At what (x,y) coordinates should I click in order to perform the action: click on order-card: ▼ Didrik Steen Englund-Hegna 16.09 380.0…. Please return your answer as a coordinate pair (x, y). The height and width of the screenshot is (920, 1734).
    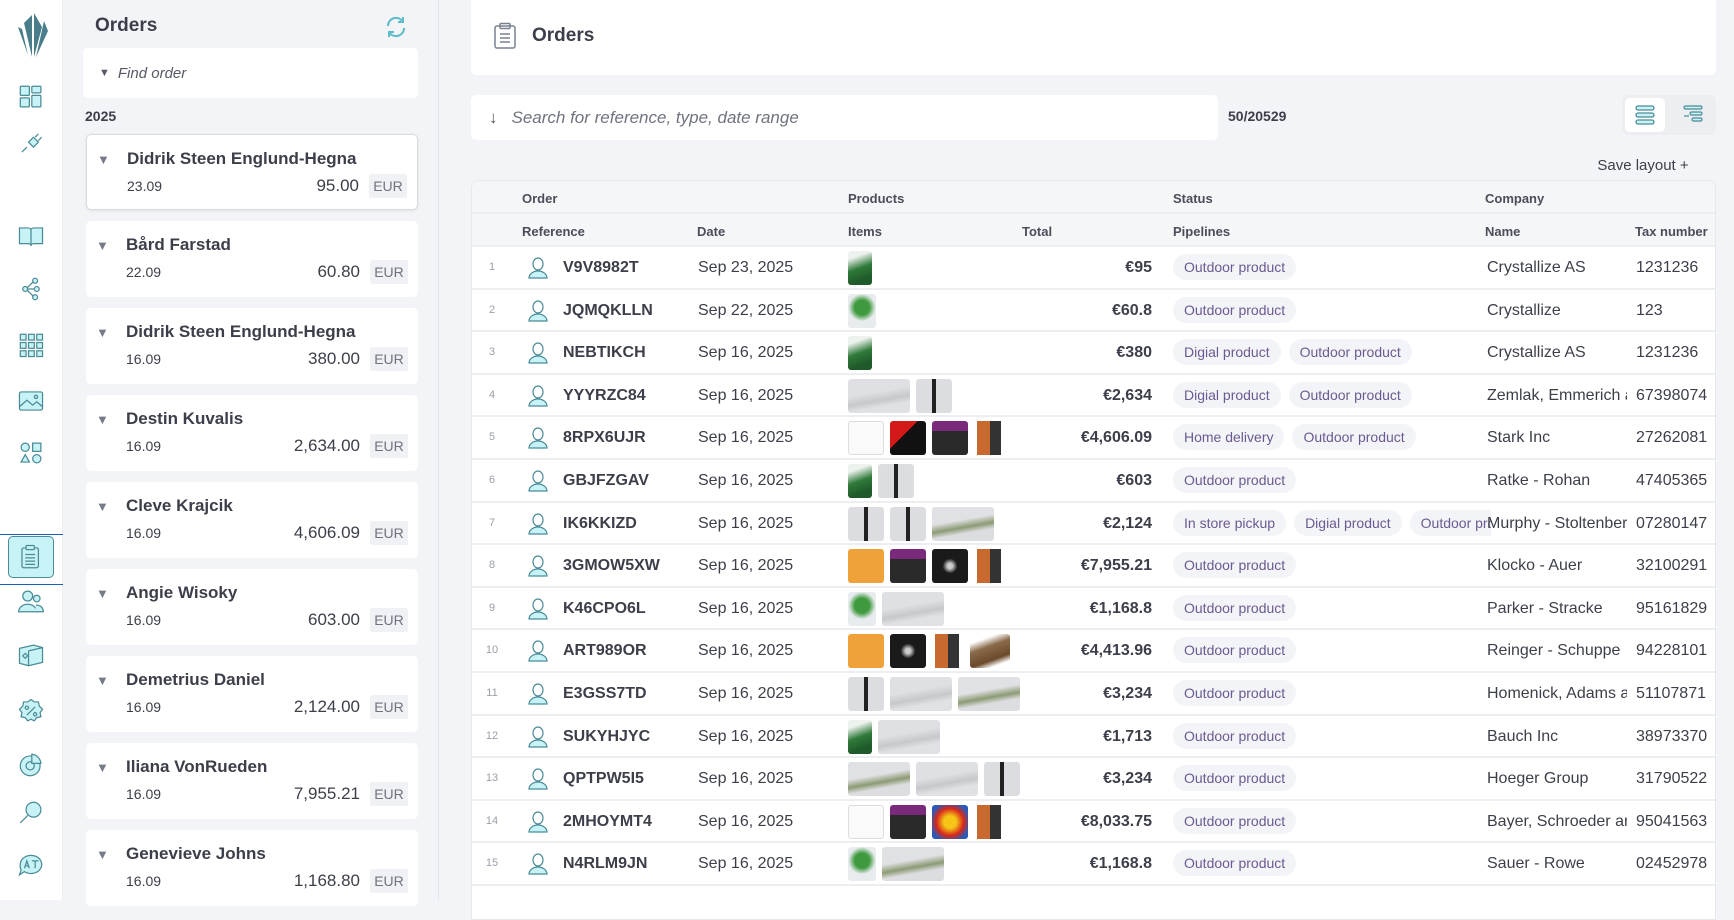
    Looking at the image, I should click on (252, 346).